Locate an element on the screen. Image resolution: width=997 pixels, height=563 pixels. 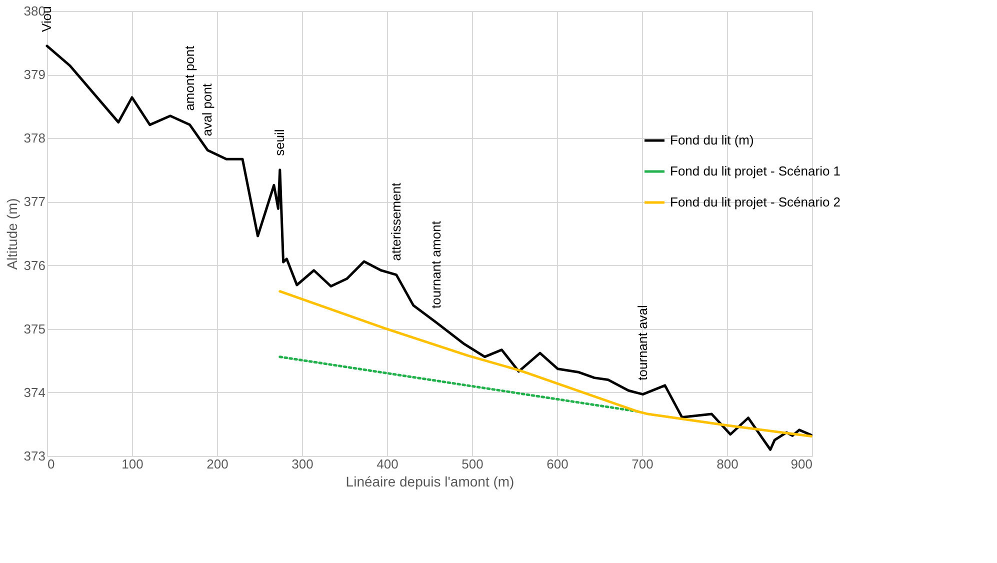
x-tick-label: 300 is located at coordinates (303, 464).